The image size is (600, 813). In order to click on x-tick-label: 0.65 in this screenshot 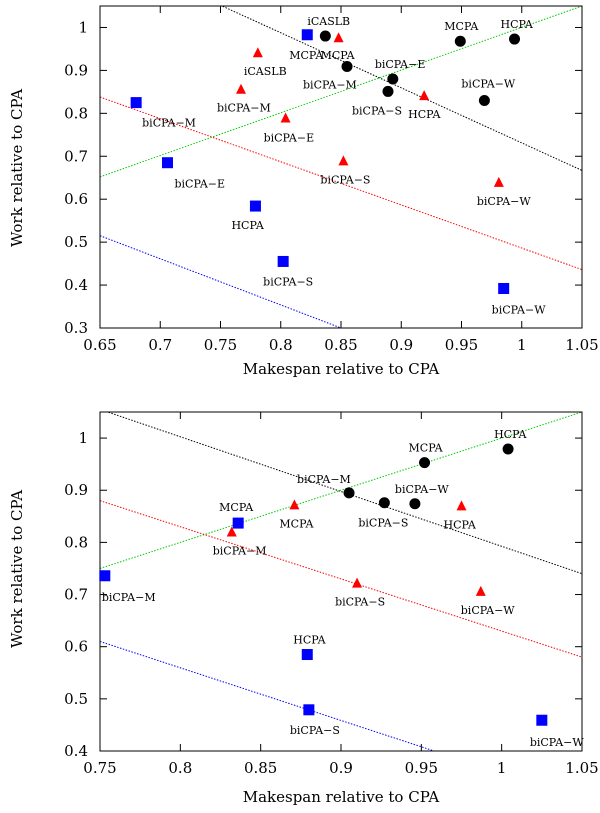, I will do `click(99, 345)`.